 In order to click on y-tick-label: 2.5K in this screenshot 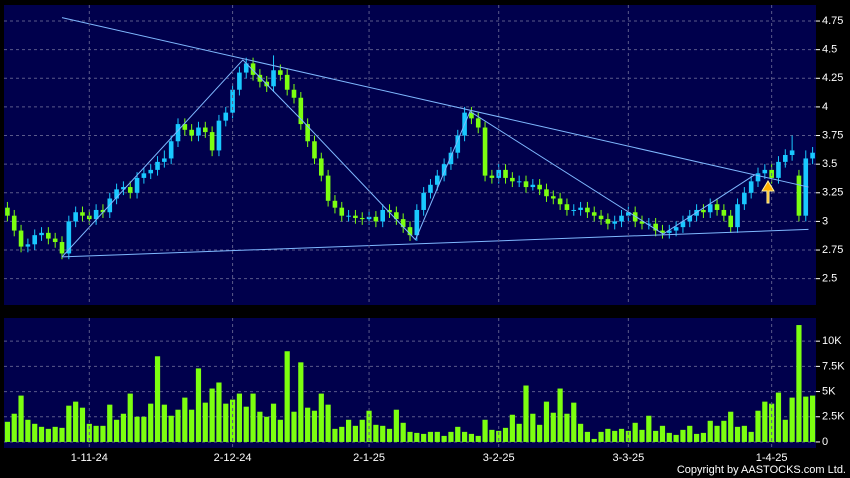, I will do `click(833, 417)`.